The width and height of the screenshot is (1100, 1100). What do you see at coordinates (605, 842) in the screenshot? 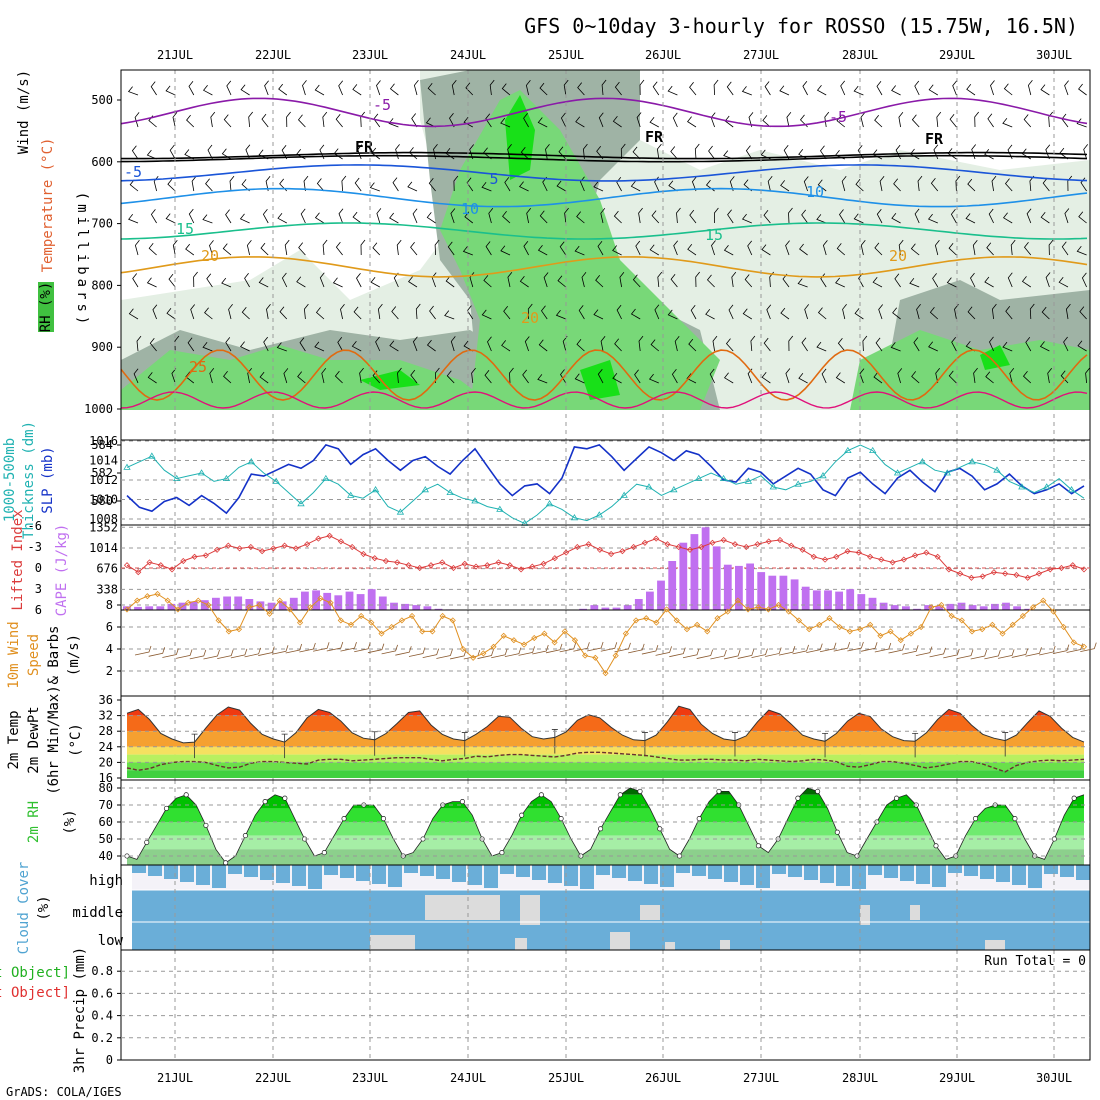
I see `rh-band` at bounding box center [605, 842].